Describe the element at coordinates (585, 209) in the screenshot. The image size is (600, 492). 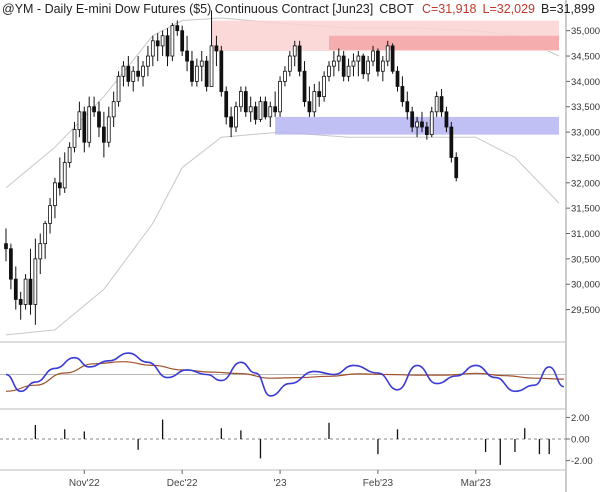
I see `price-tick-label: 31,500` at that location.